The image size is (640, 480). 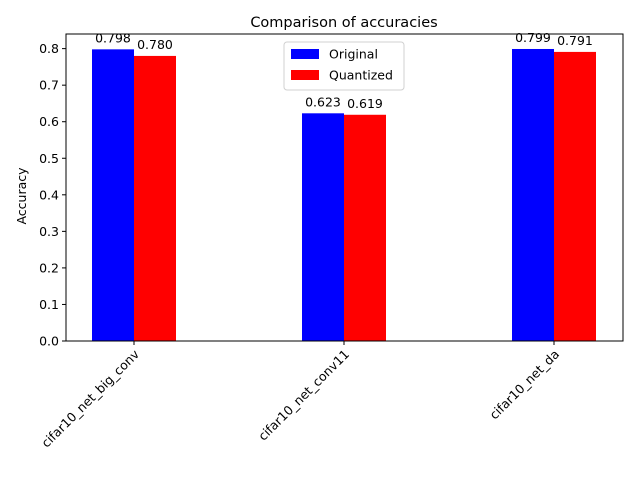 I want to click on bar-value-label: 0.799, so click(x=533, y=37).